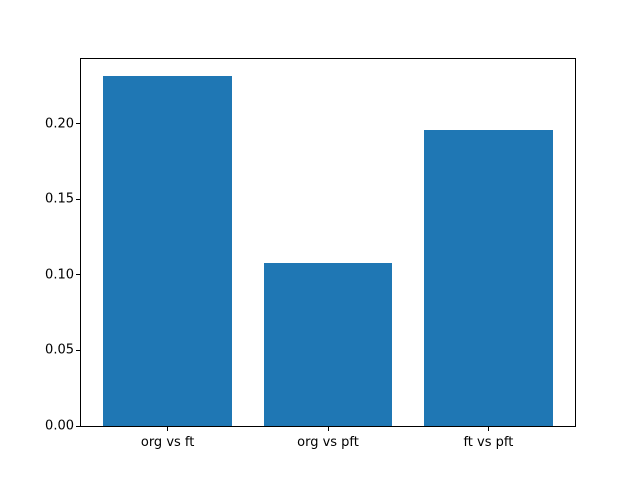  Describe the element at coordinates (328, 344) in the screenshot. I see `bar-org-vs-pft` at that location.